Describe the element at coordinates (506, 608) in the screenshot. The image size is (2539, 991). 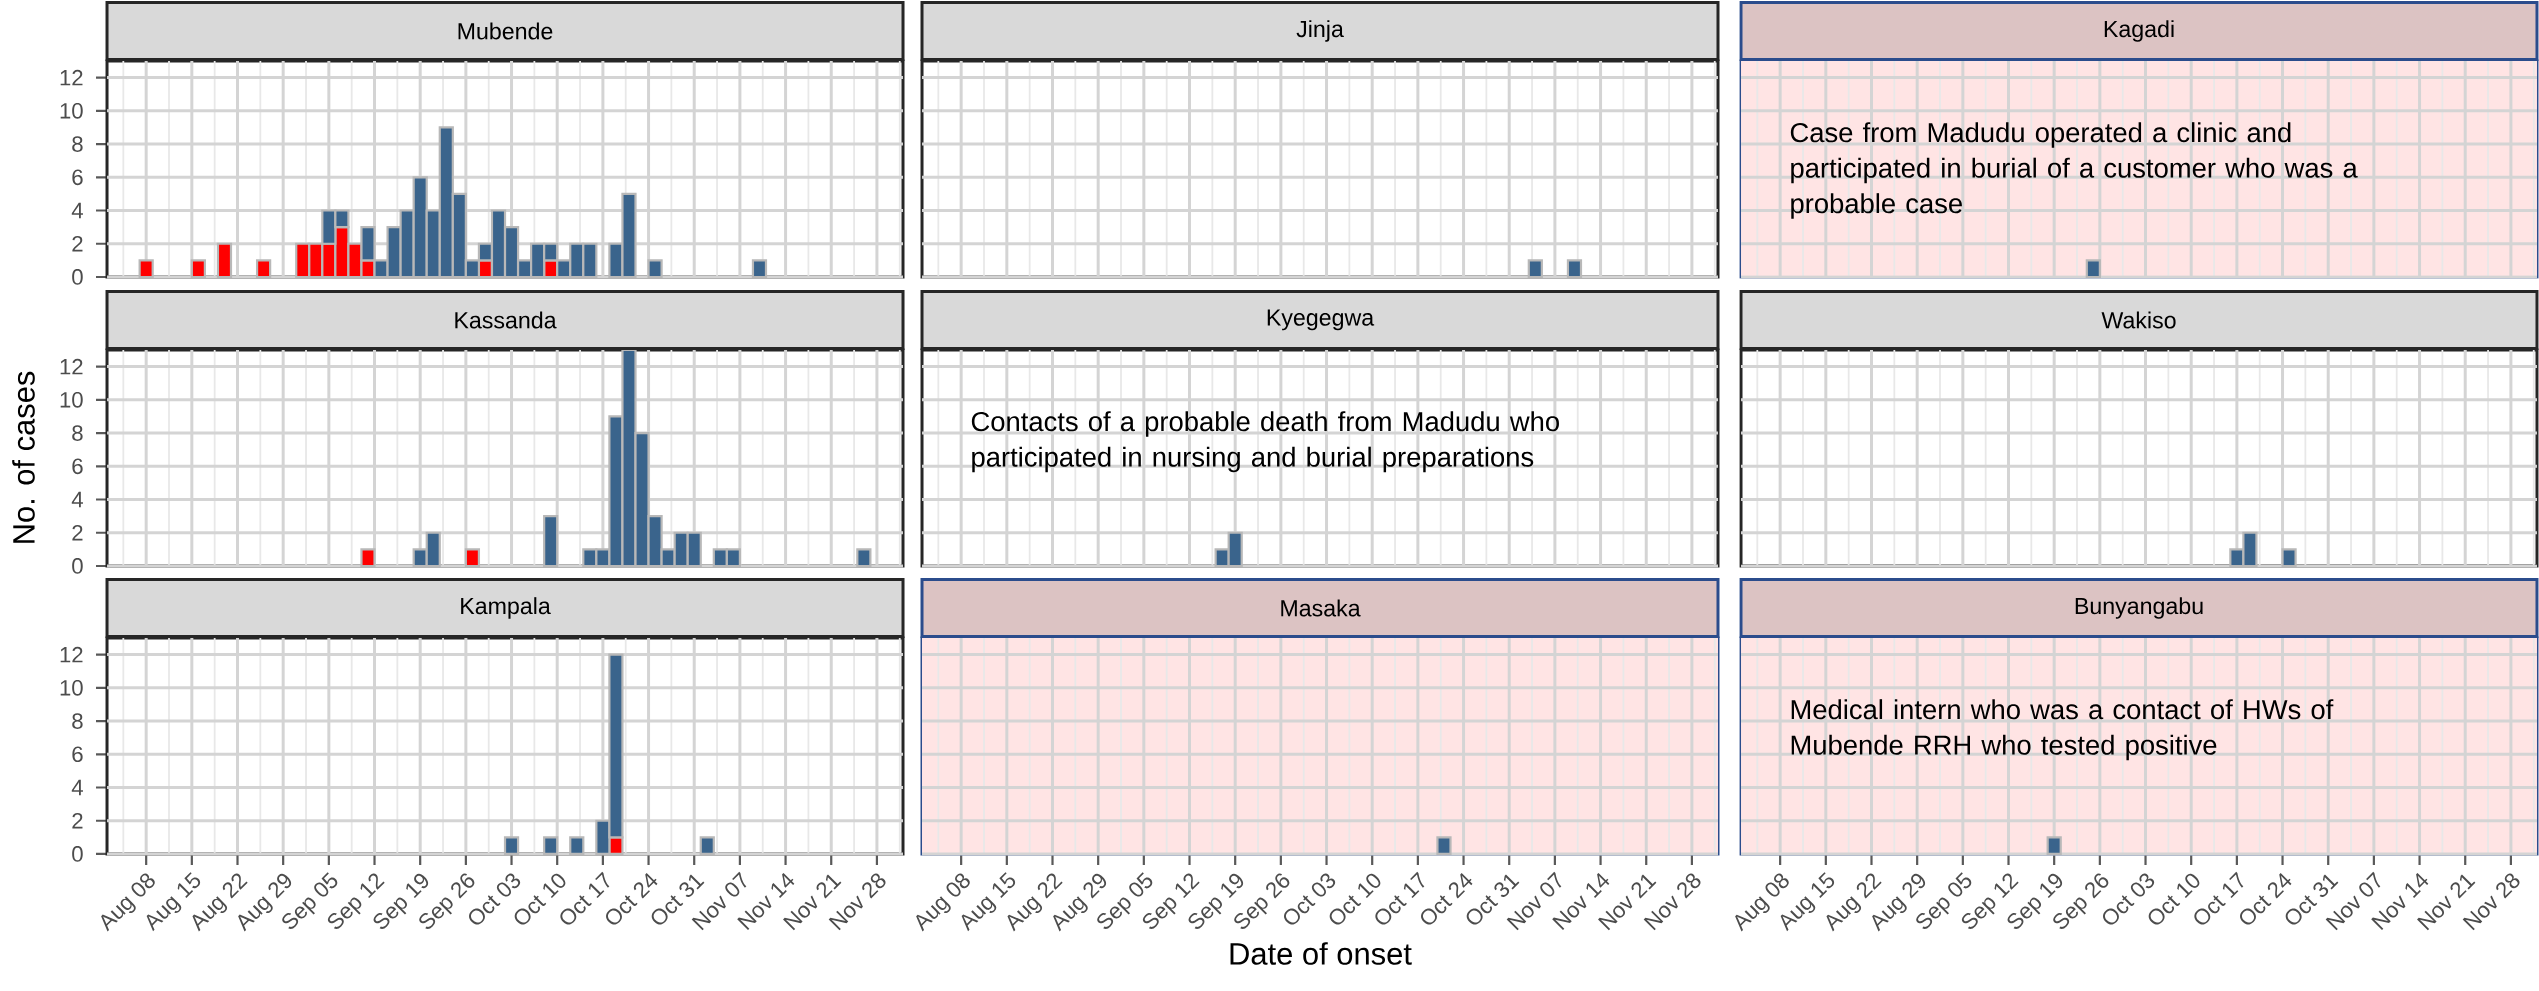
I see `chart-title: Kampala` at that location.